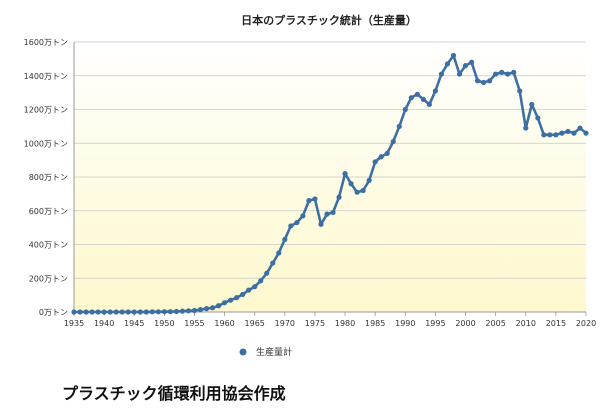 The height and width of the screenshot is (409, 600). What do you see at coordinates (243, 352) in the screenshot?
I see `legend-marker` at bounding box center [243, 352].